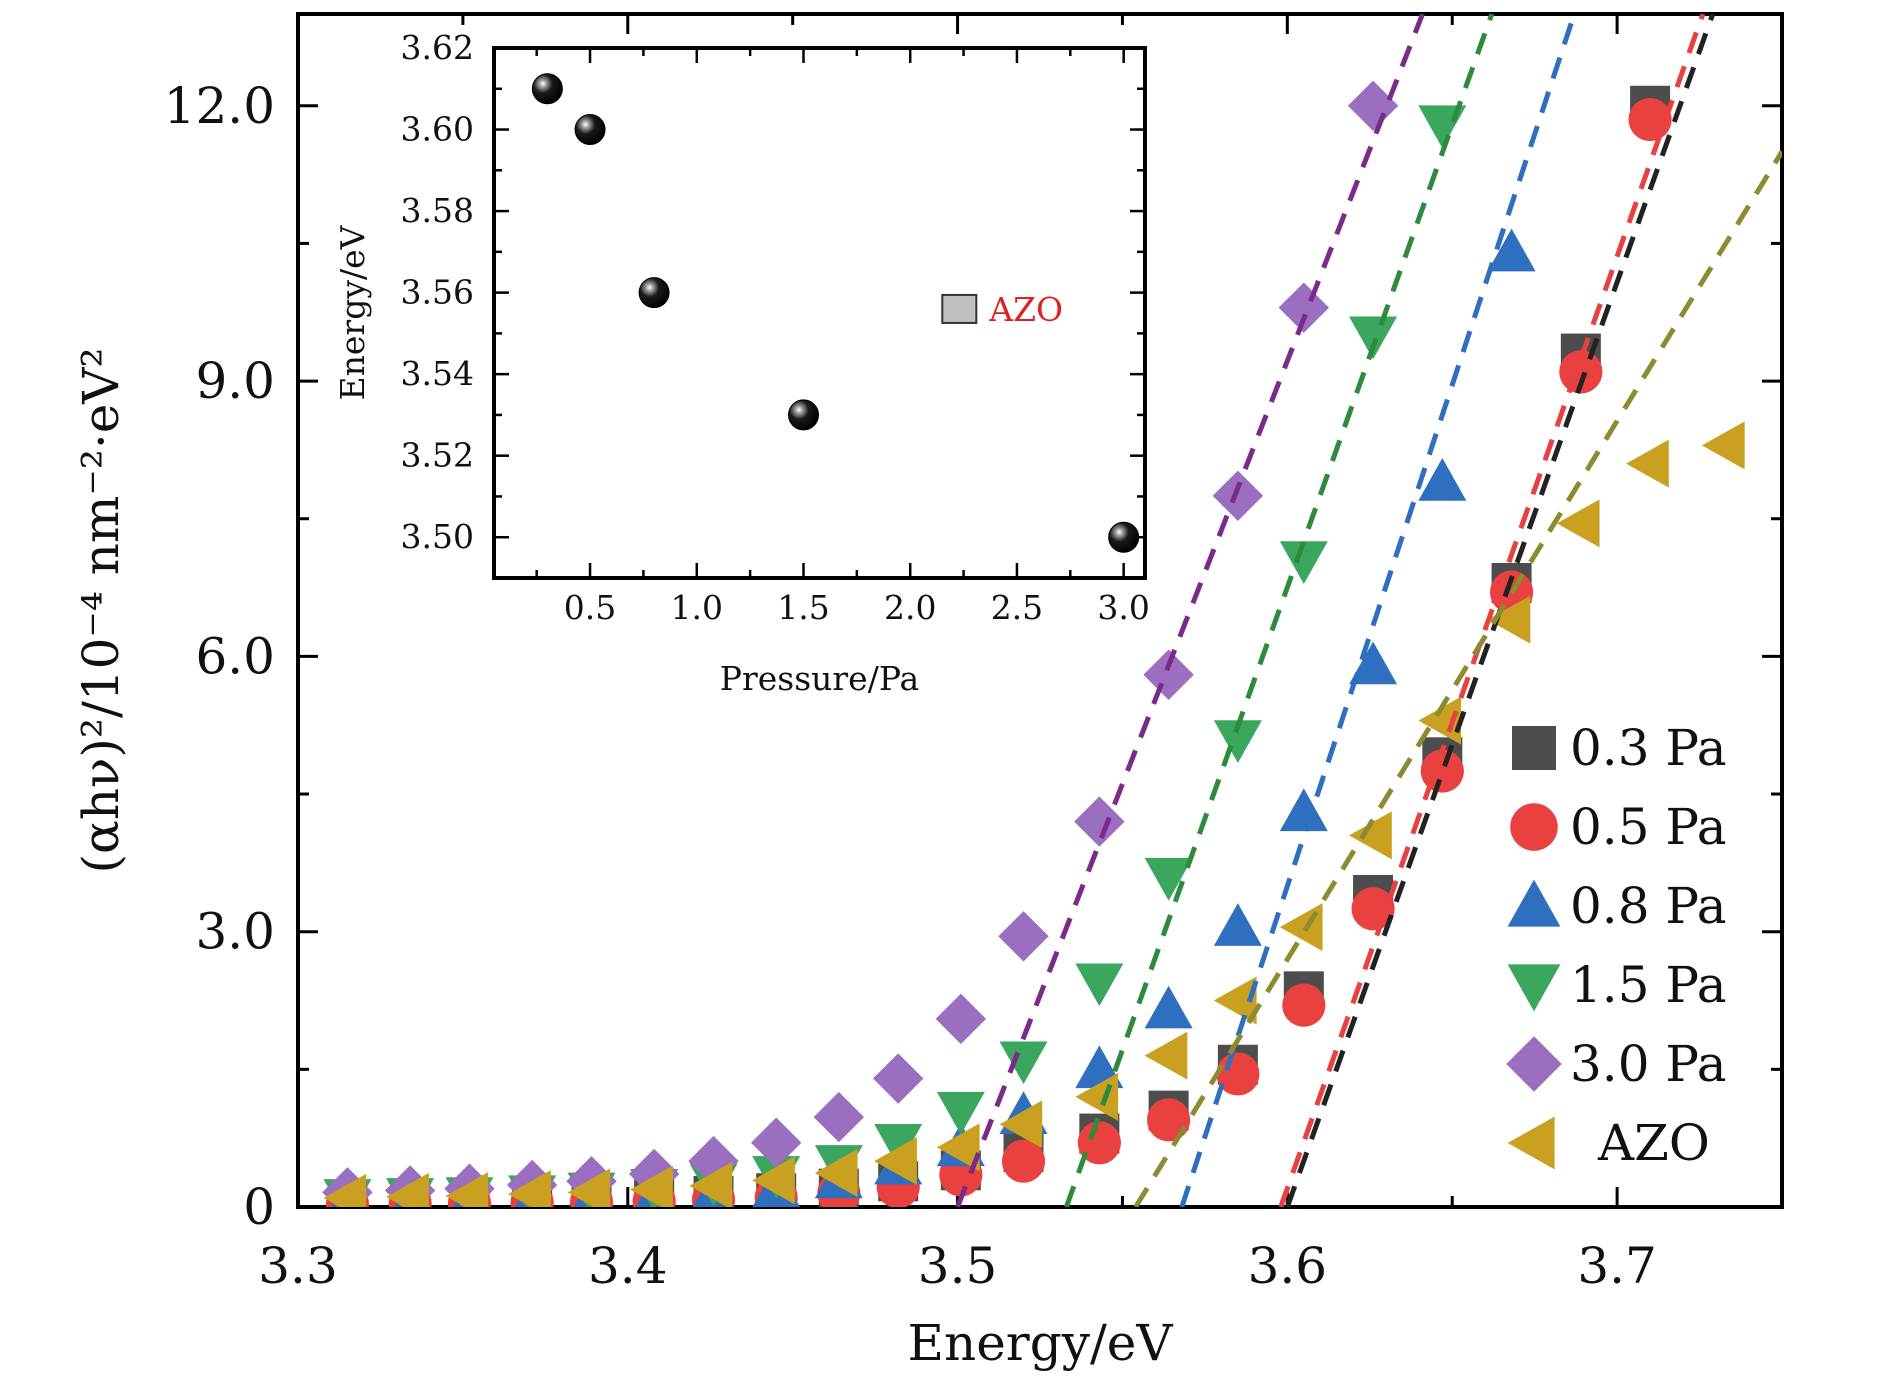 Image resolution: width=1890 pixels, height=1387 pixels. Describe the element at coordinates (235, 932) in the screenshot. I see `y-tick-label: 3.0` at that location.